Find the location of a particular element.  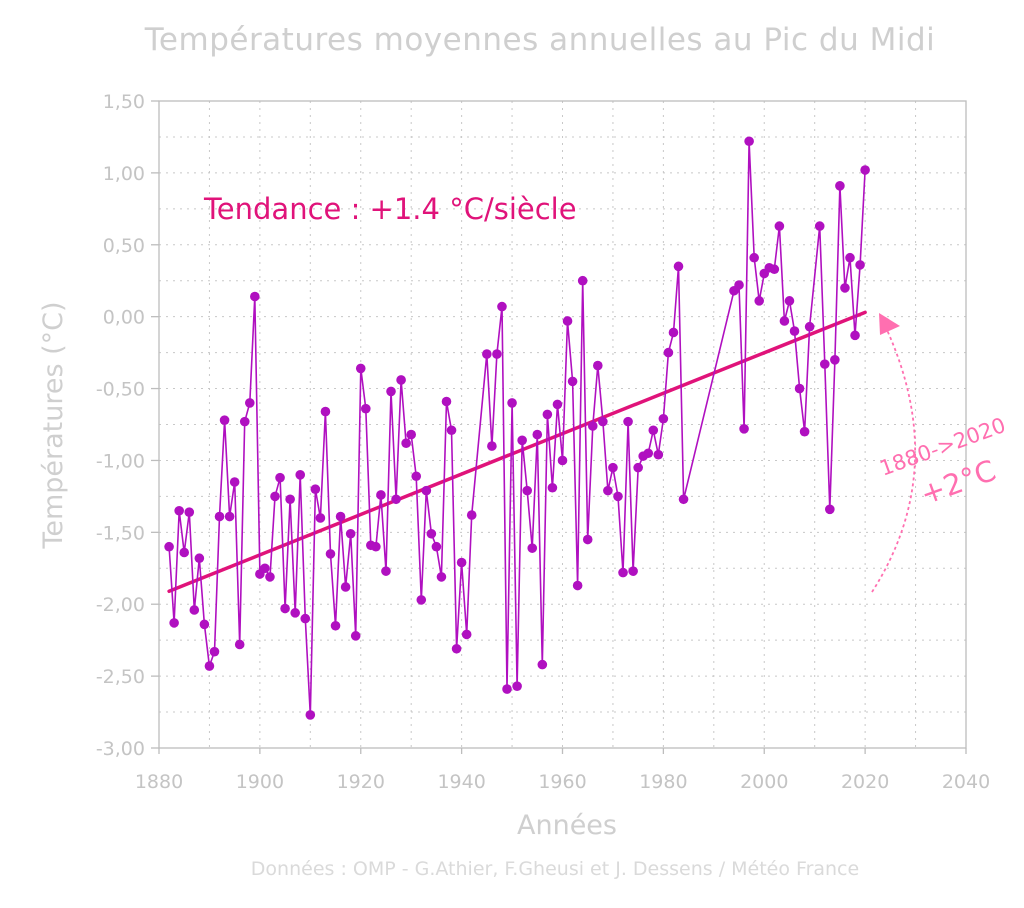

y-tick-label: 0,00 is located at coordinates (124, 318).